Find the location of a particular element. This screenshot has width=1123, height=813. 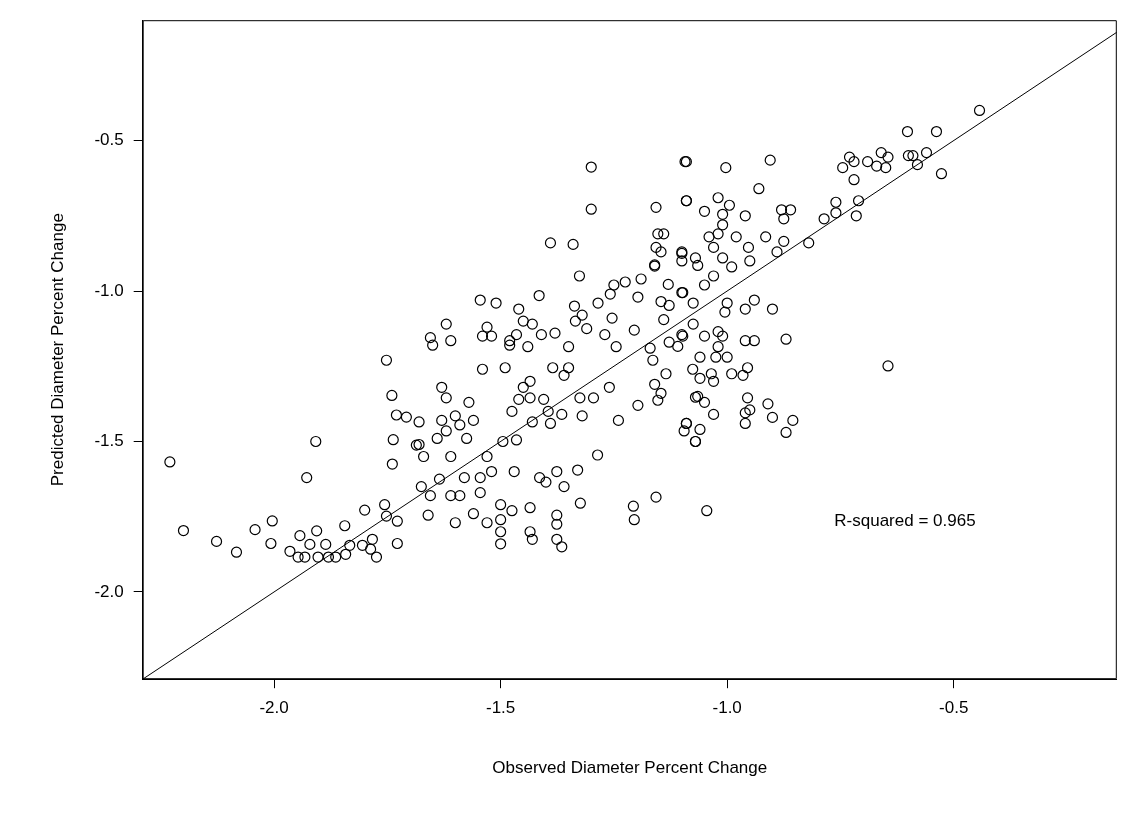

y-tick-label: -2.0 is located at coordinates (109, 591).